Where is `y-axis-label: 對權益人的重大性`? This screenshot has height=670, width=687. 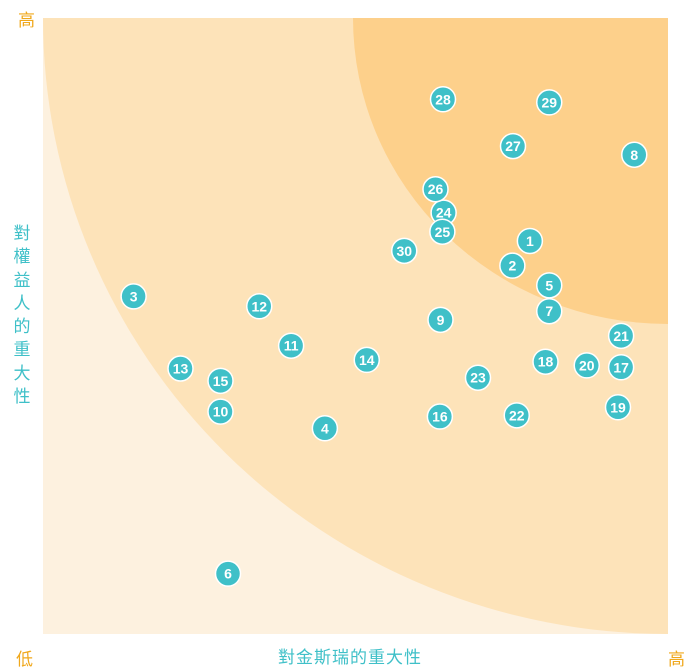 y-axis-label: 對權益人的重大性 is located at coordinates (22, 315).